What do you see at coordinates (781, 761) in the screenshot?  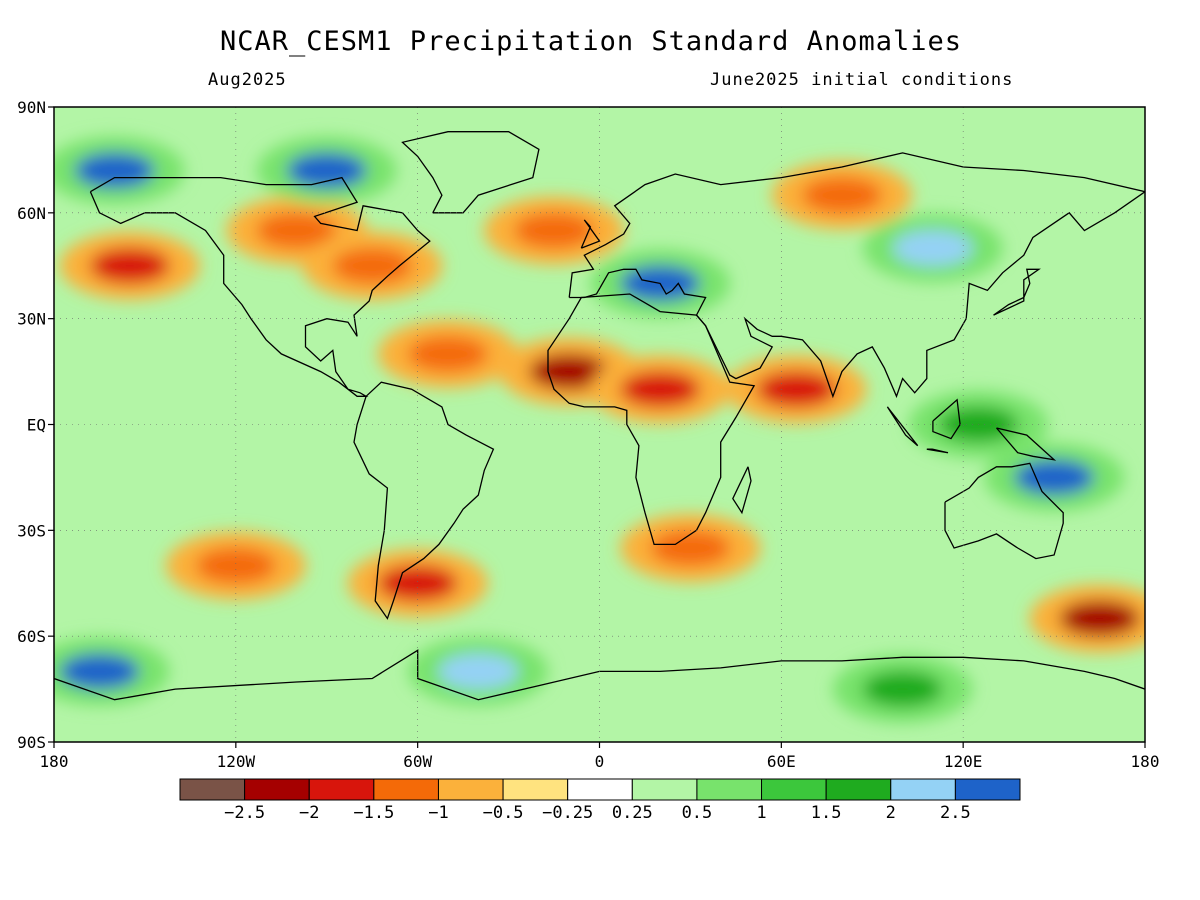 I see `lon-tick-label: 60E` at bounding box center [781, 761].